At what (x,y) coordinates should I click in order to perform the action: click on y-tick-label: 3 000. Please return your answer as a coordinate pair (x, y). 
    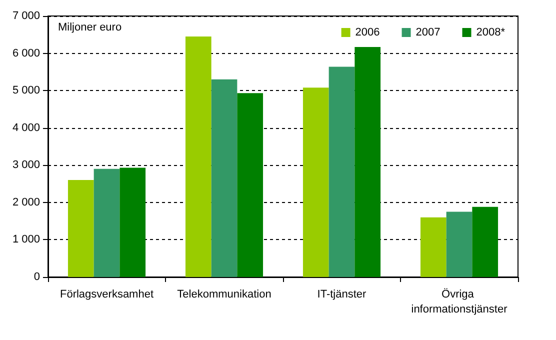
    Looking at the image, I should click on (26, 165).